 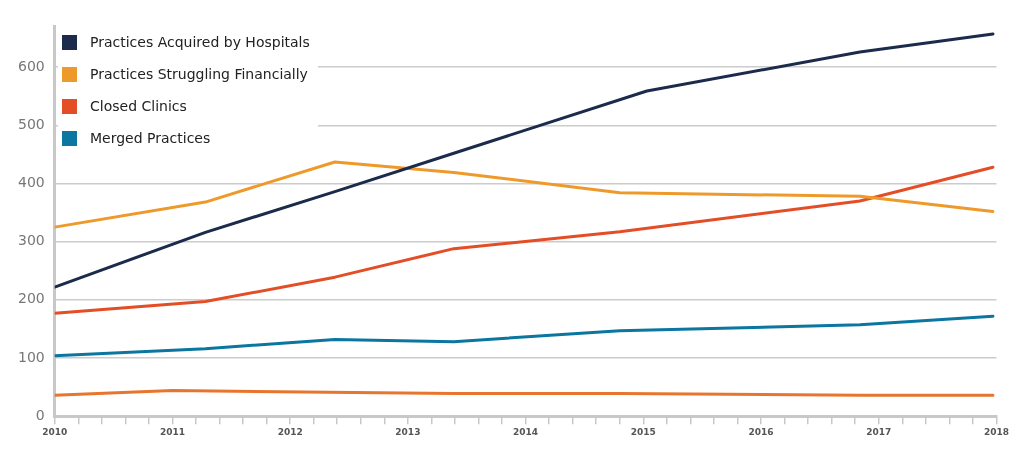 I want to click on x-tick-label: 2016, so click(x=761, y=431).